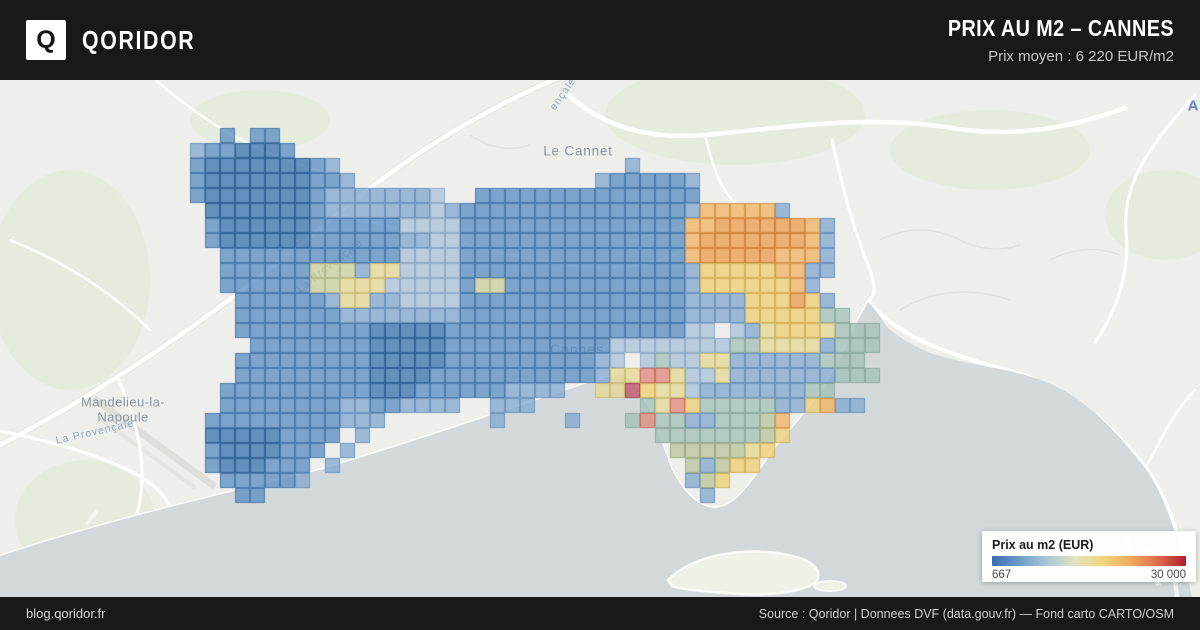 This screenshot has width=1200, height=630. What do you see at coordinates (66, 613) in the screenshot?
I see `footer-site: blog.qoridor.fr` at bounding box center [66, 613].